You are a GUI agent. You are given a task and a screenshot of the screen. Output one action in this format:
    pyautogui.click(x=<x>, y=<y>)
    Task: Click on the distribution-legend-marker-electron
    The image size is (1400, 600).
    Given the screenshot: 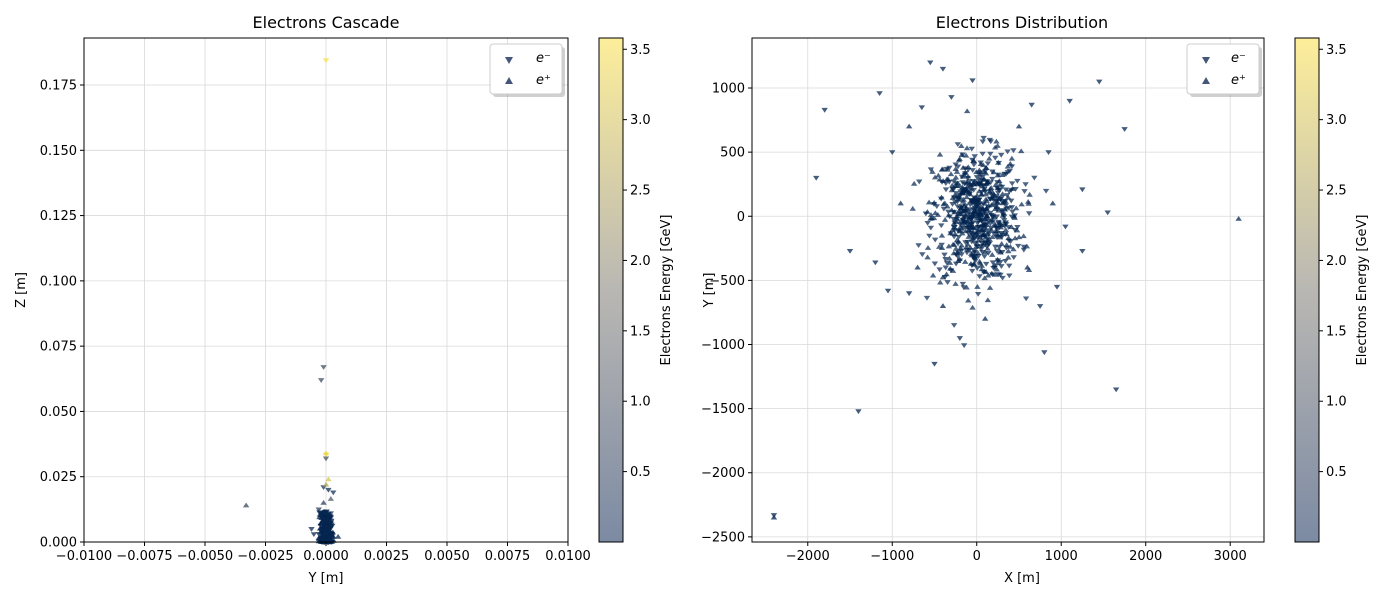 What is the action you would take?
    pyautogui.click(x=1206, y=60)
    